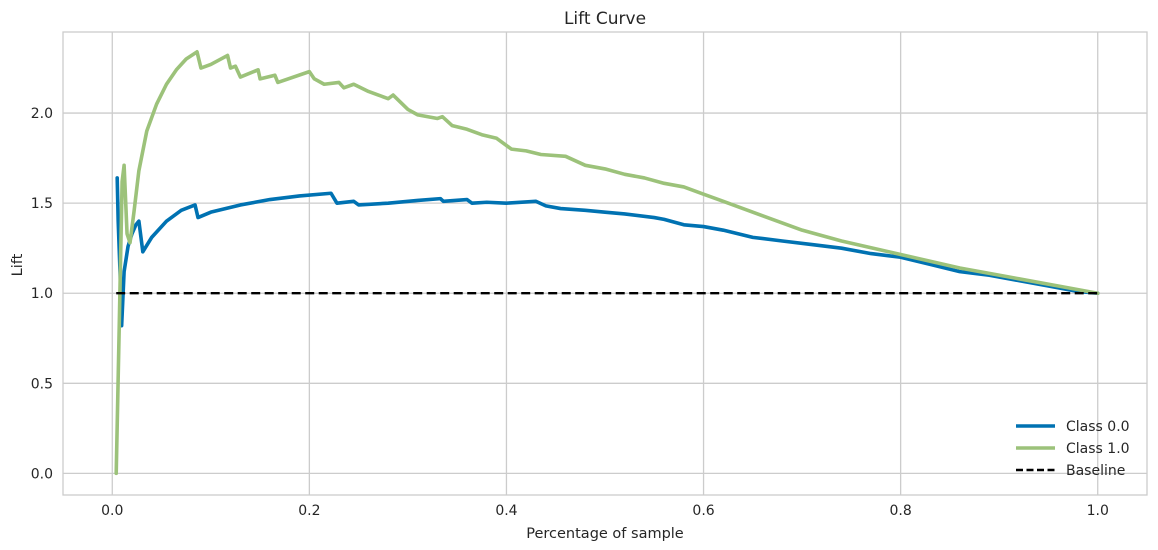 The width and height of the screenshot is (1158, 550). I want to click on legend: Class 0.0 Class 1.0 Baseline, so click(1073, 449).